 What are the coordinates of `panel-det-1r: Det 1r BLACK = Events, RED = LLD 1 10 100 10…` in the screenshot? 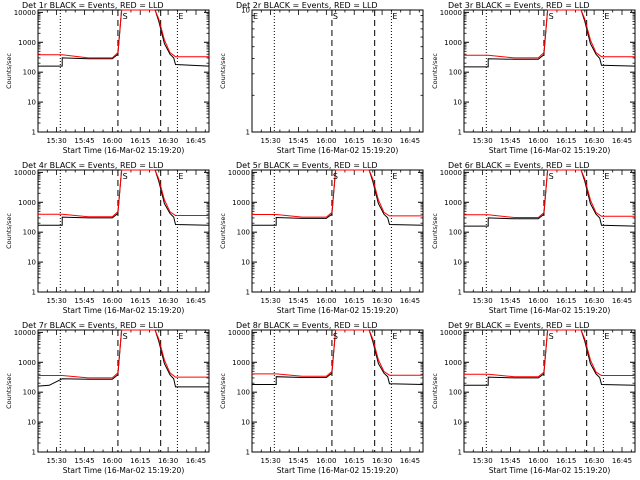 It's located at (107, 78).